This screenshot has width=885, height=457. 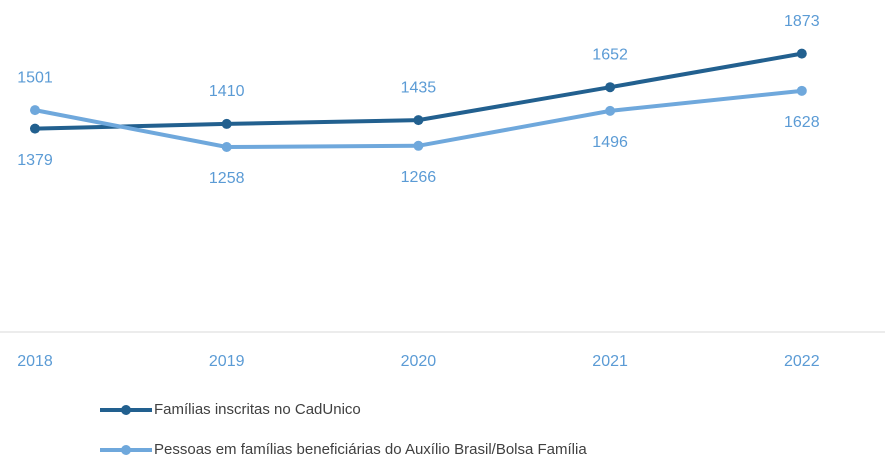 I want to click on data-label: 1873, so click(x=802, y=21).